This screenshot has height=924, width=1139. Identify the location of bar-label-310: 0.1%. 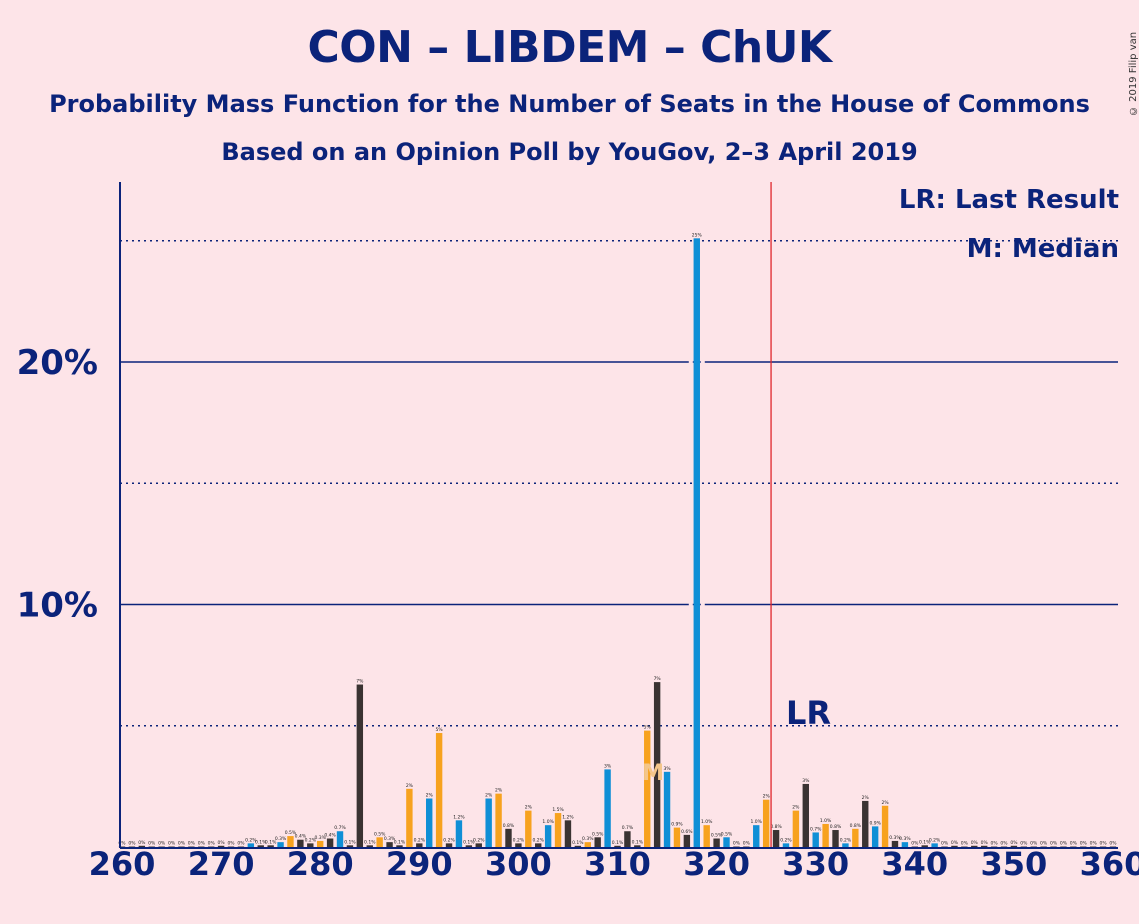
(618, 843).